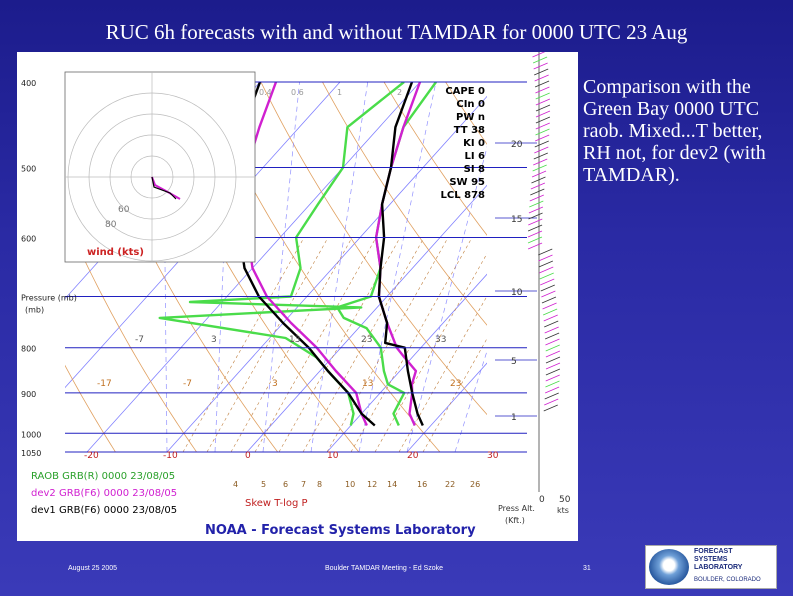 This screenshot has height=596, width=793. What do you see at coordinates (104, 493) in the screenshot?
I see `legend-entry: dev2 GRB(F6) 0000 23/08/05` at bounding box center [104, 493].